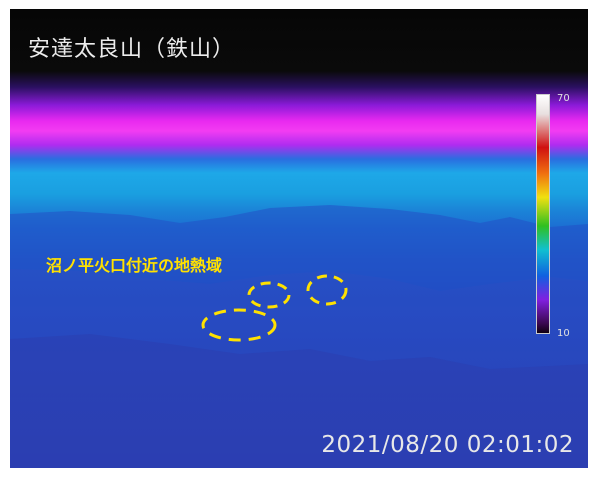 This screenshot has width=598, height=477. I want to click on timestamp: 2021/08/20 02:01:02, so click(447, 445).